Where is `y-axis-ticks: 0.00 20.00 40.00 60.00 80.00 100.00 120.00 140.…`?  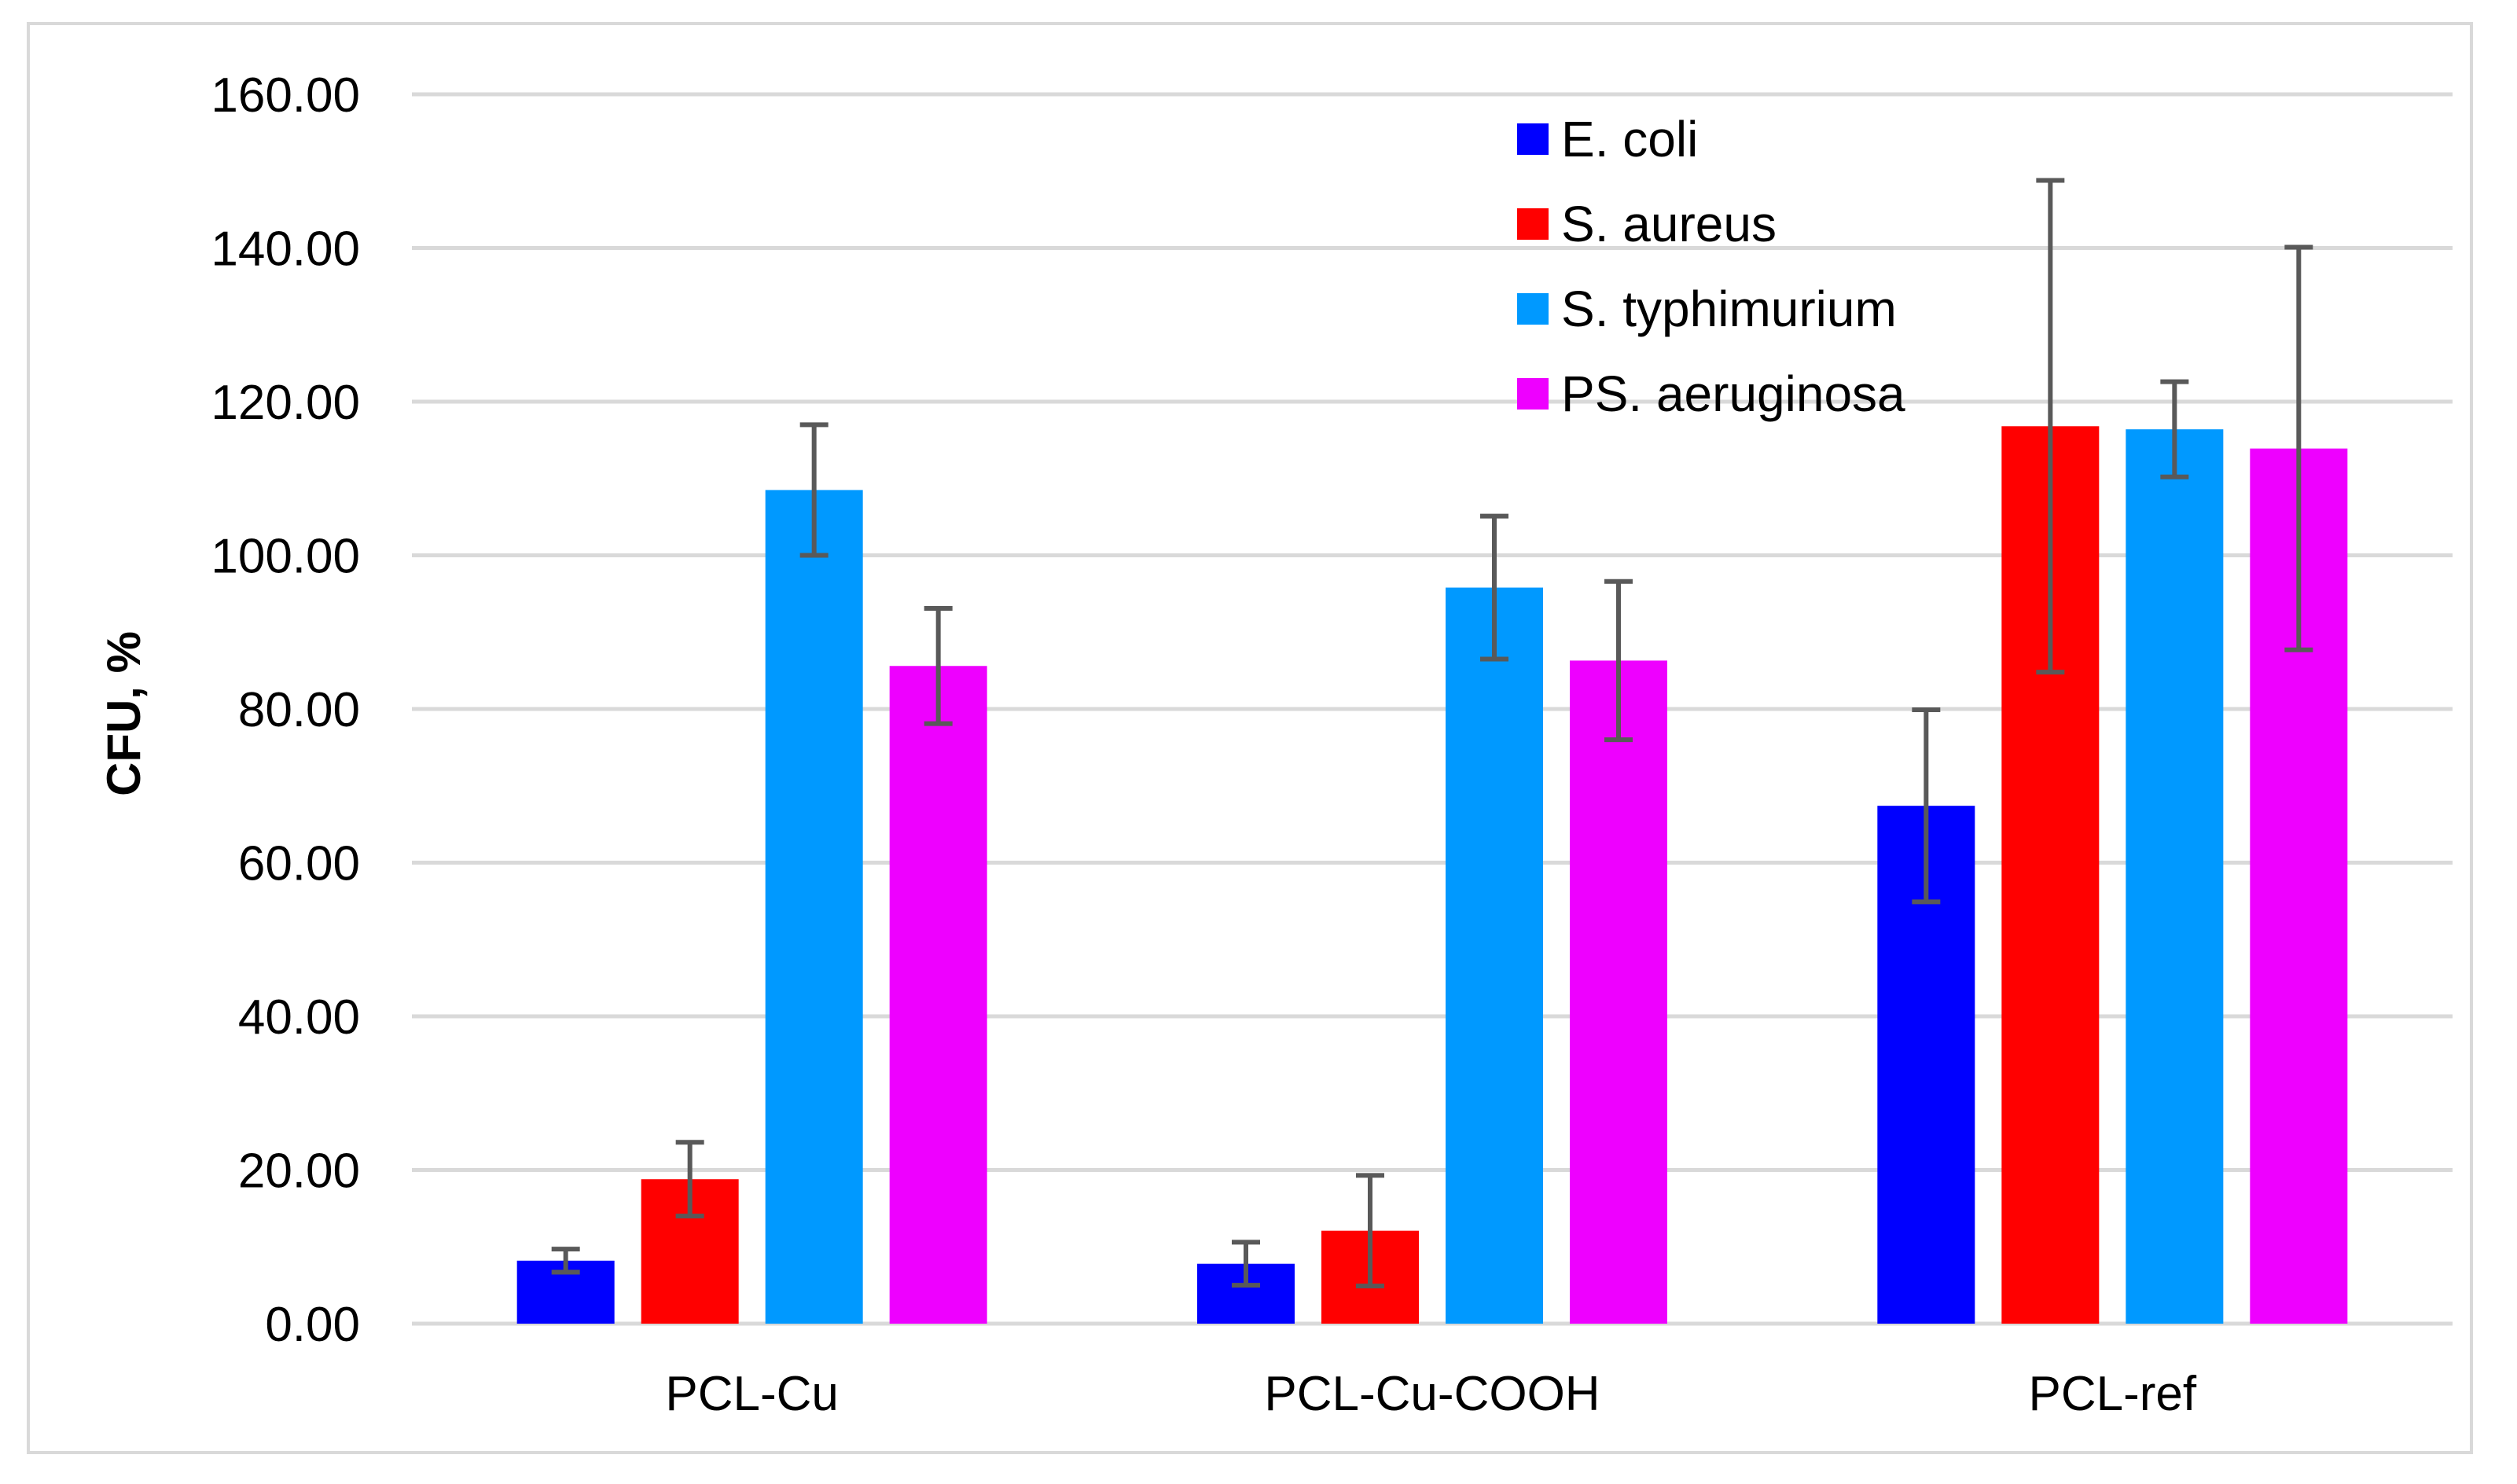
y-axis-ticks: 0.00 20.00 40.00 60.00 80.00 100.00 120.00 140.… is located at coordinates (285, 710).